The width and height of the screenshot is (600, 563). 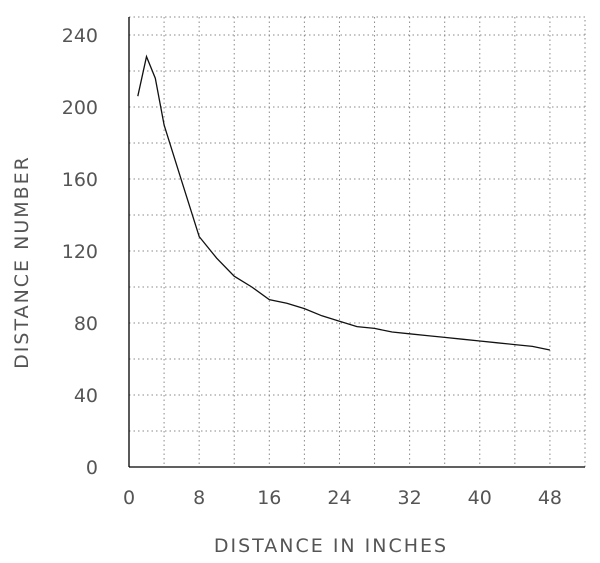 What do you see at coordinates (80, 180) in the screenshot?
I see `y-tick-label: 160` at bounding box center [80, 180].